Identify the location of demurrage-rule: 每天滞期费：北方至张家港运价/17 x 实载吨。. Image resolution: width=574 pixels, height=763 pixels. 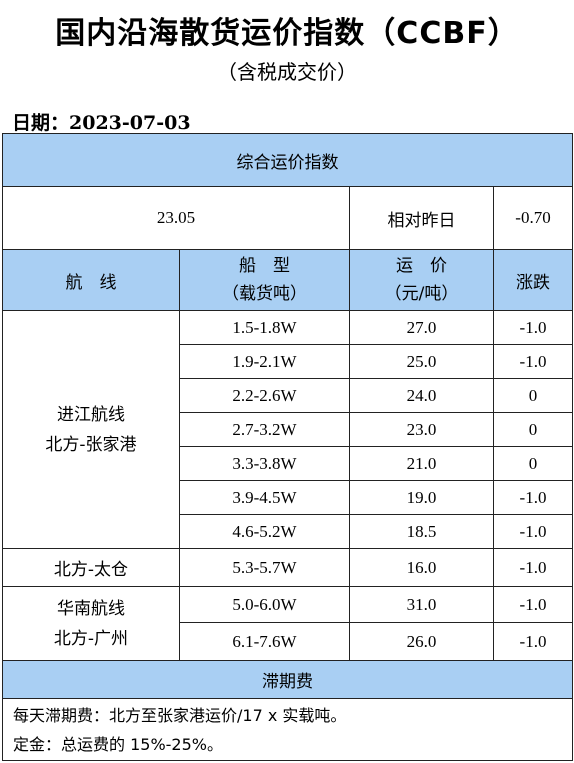
(180, 715).